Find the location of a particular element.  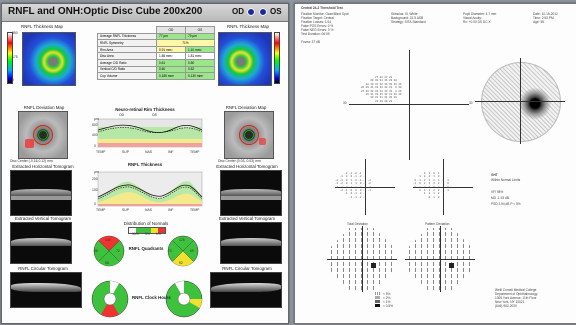

table-cell: 71% is located at coordinates (185, 43).